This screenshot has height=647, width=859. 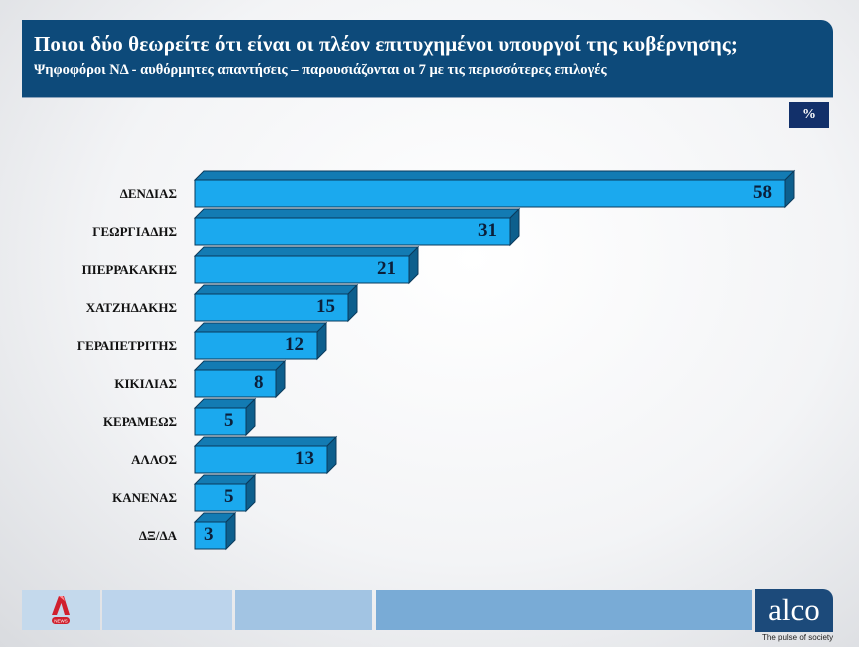 What do you see at coordinates (259, 382) in the screenshot?
I see `value-label: 8` at bounding box center [259, 382].